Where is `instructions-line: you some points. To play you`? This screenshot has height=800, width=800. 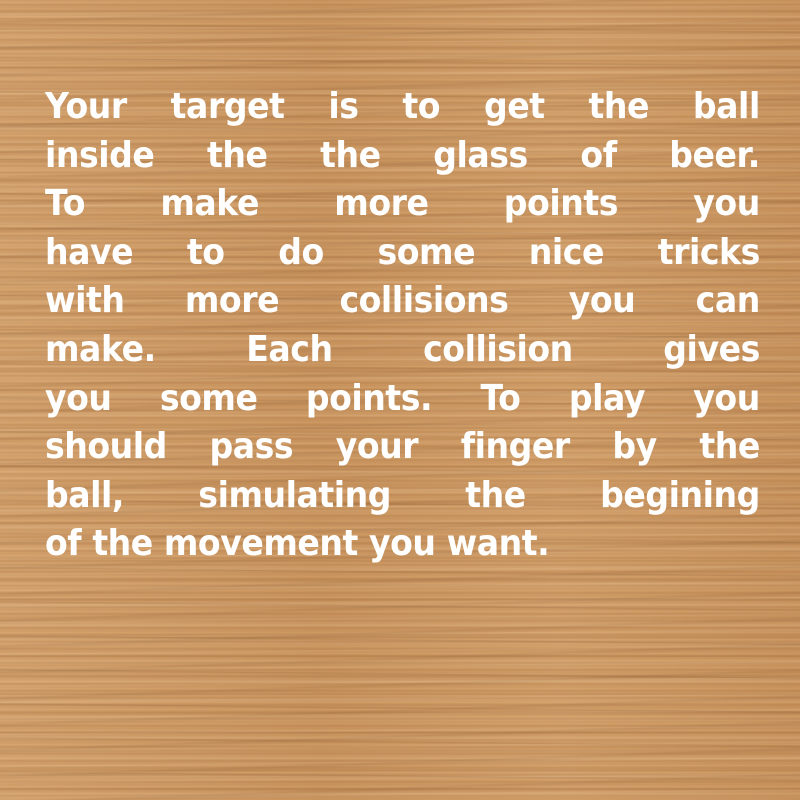
instructions-line: you some points. To play you is located at coordinates (402, 398).